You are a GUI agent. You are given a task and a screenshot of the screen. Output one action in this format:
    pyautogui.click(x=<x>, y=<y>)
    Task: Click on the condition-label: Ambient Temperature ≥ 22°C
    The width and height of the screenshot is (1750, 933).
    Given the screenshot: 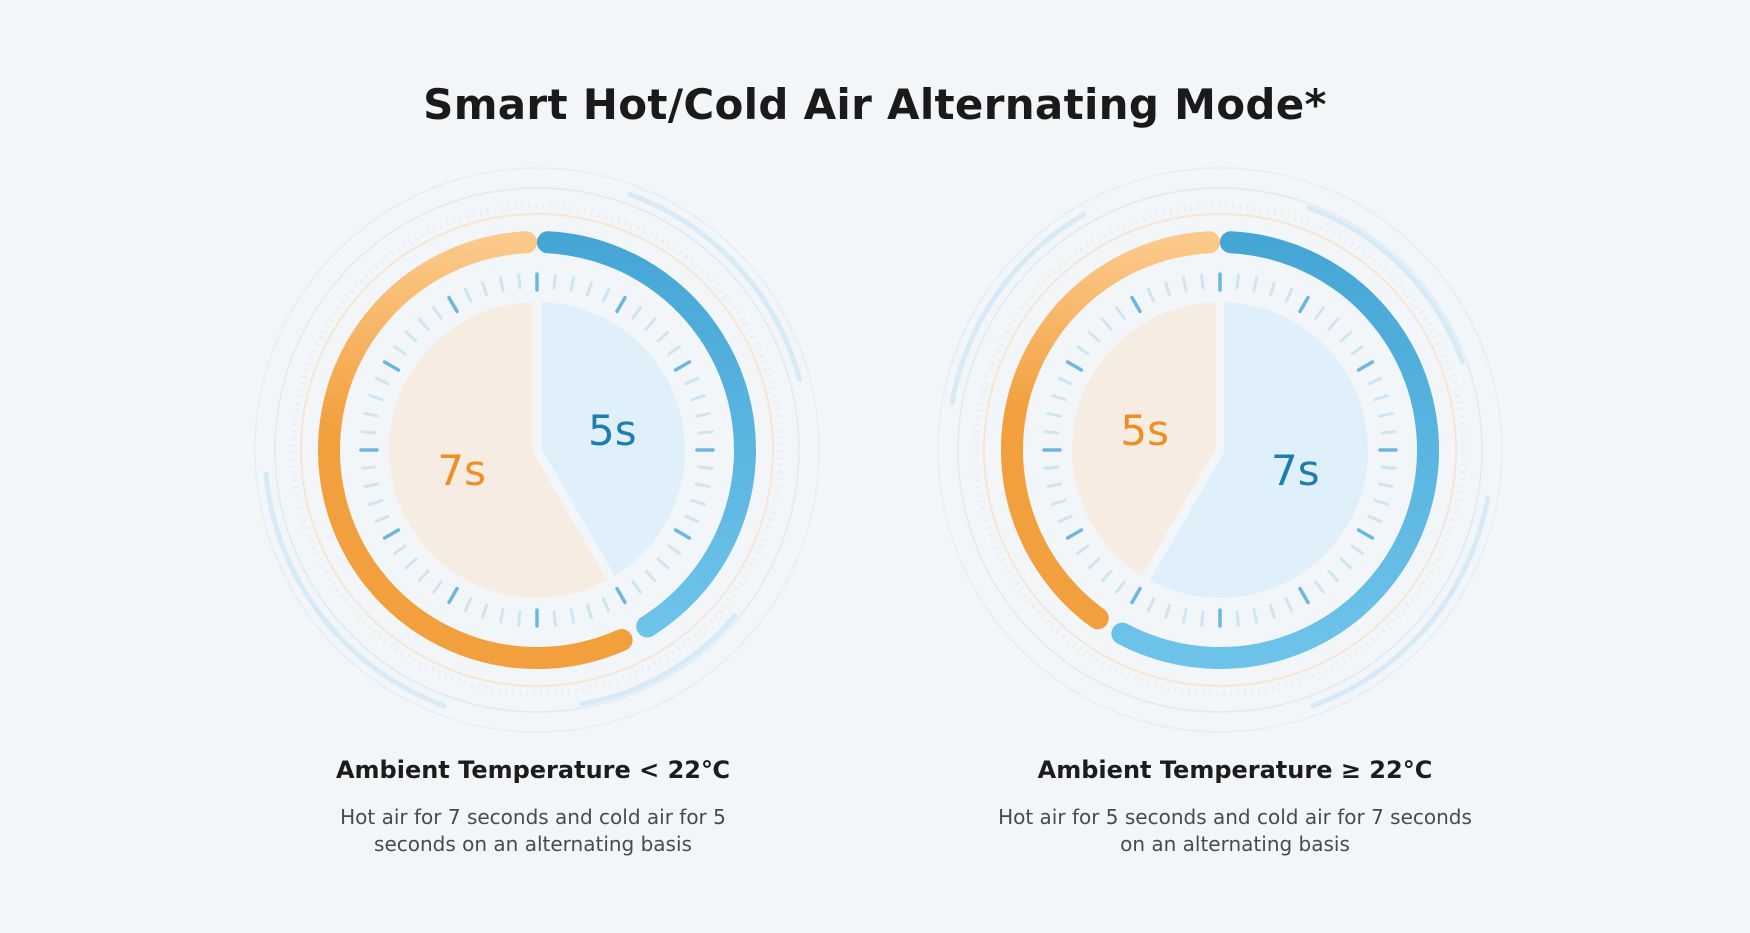 What is the action you would take?
    pyautogui.click(x=1235, y=770)
    